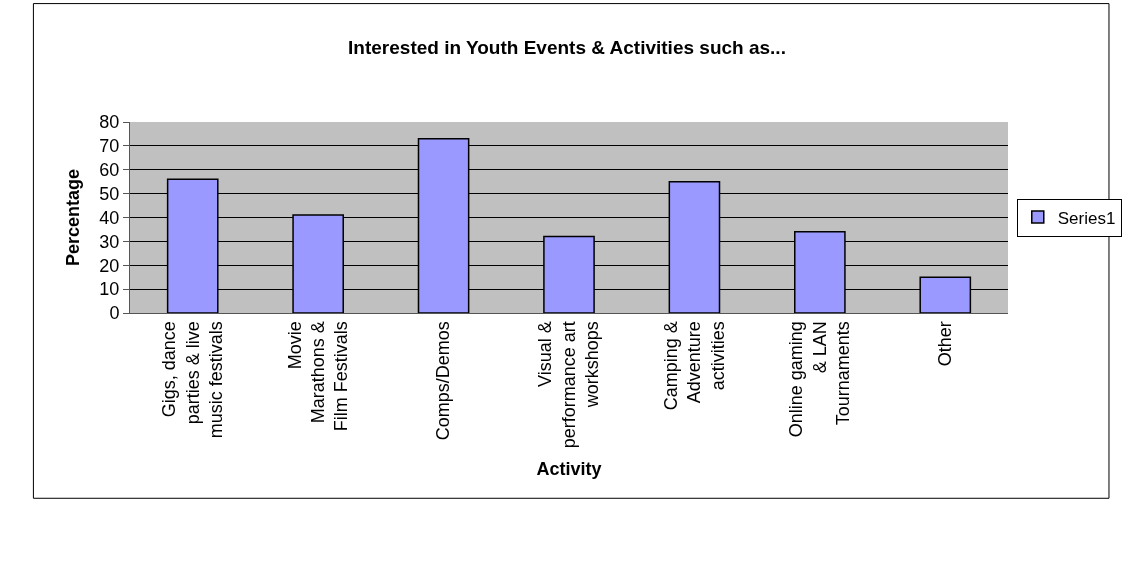 The image size is (1134, 585). I want to click on y-tick-label: 30, so click(109, 241).